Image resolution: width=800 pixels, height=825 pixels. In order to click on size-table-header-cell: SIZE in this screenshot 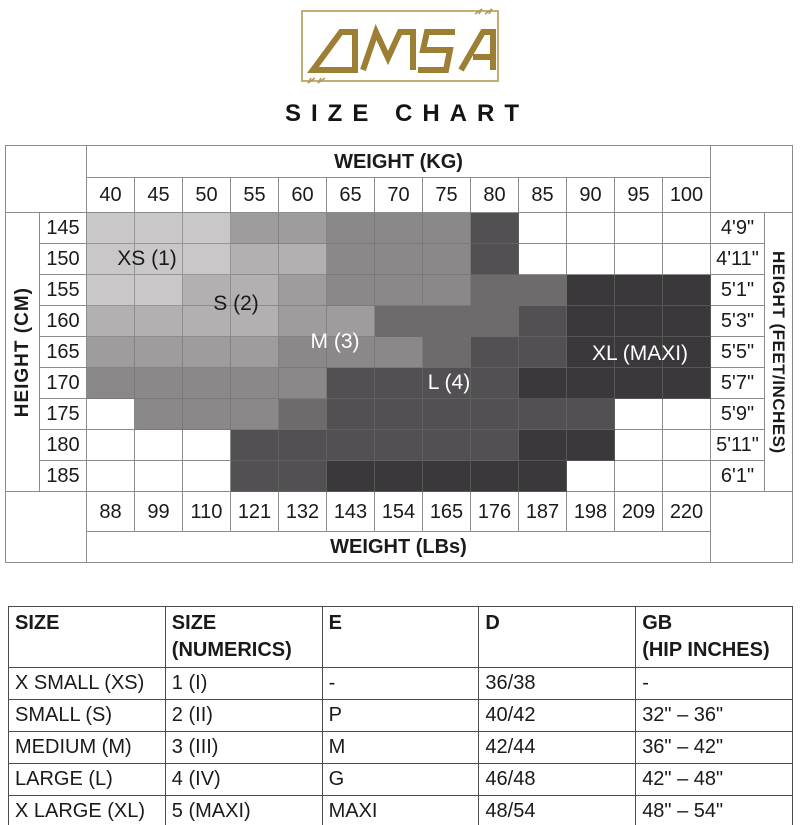, I will do `click(87, 637)`.